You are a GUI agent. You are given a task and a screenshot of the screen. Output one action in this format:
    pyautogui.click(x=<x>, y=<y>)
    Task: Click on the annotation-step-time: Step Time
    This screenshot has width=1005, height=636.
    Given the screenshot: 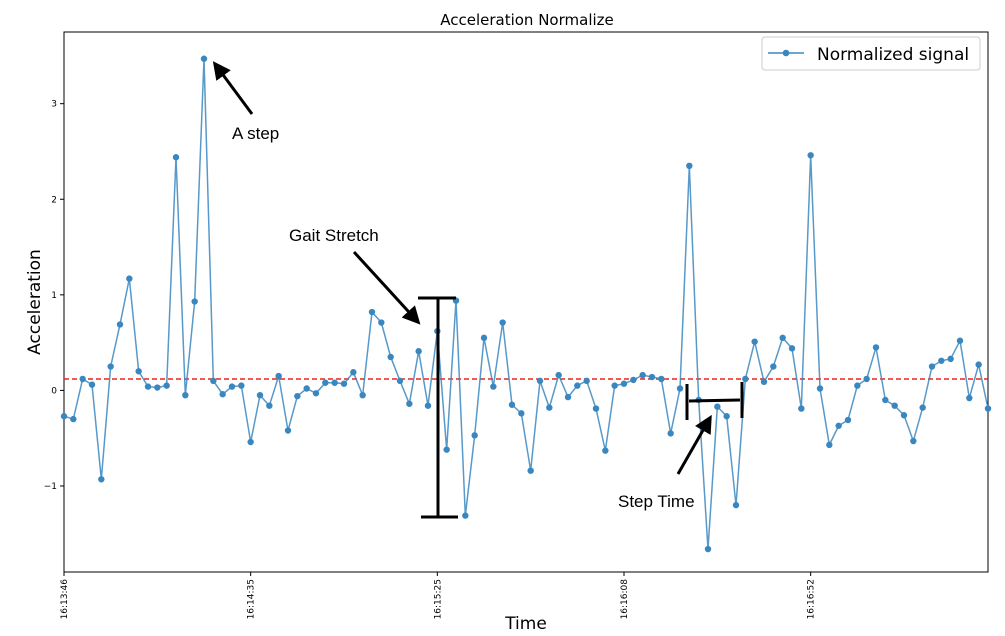 What is the action you would take?
    pyautogui.click(x=681, y=446)
    